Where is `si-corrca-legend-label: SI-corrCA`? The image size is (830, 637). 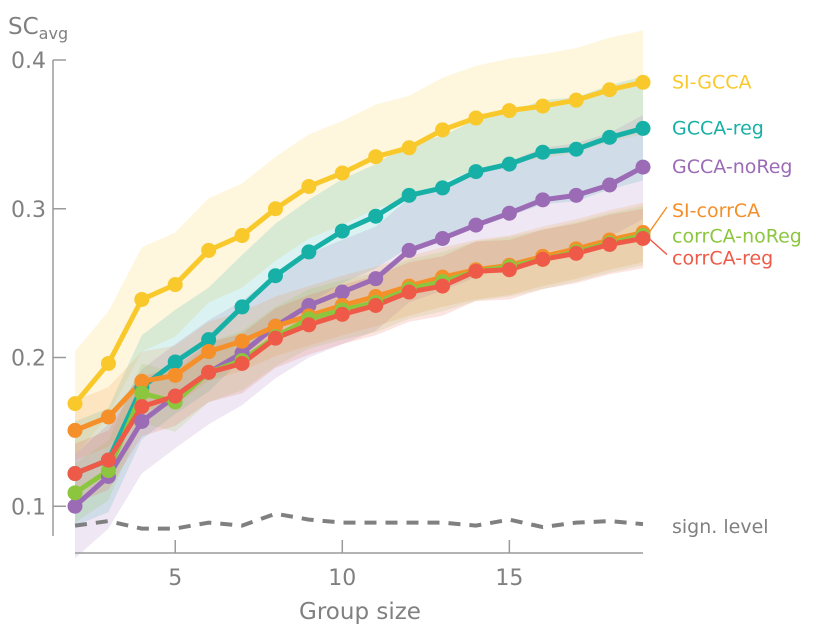
si-corrca-legend-label: SI-corrCA is located at coordinates (716, 211).